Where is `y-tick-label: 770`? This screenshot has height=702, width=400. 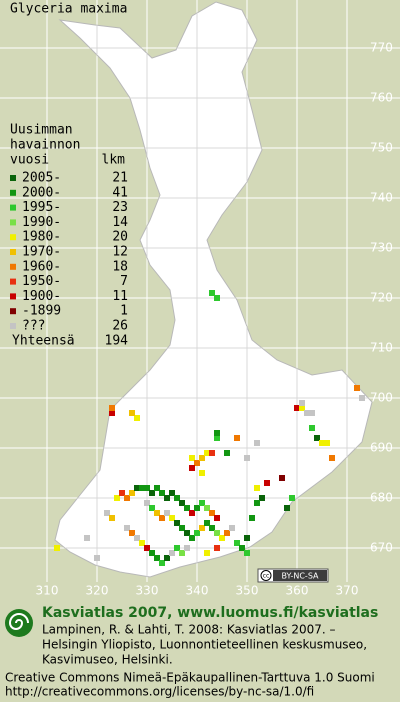
y-tick-label: 770 is located at coordinates (381, 48).